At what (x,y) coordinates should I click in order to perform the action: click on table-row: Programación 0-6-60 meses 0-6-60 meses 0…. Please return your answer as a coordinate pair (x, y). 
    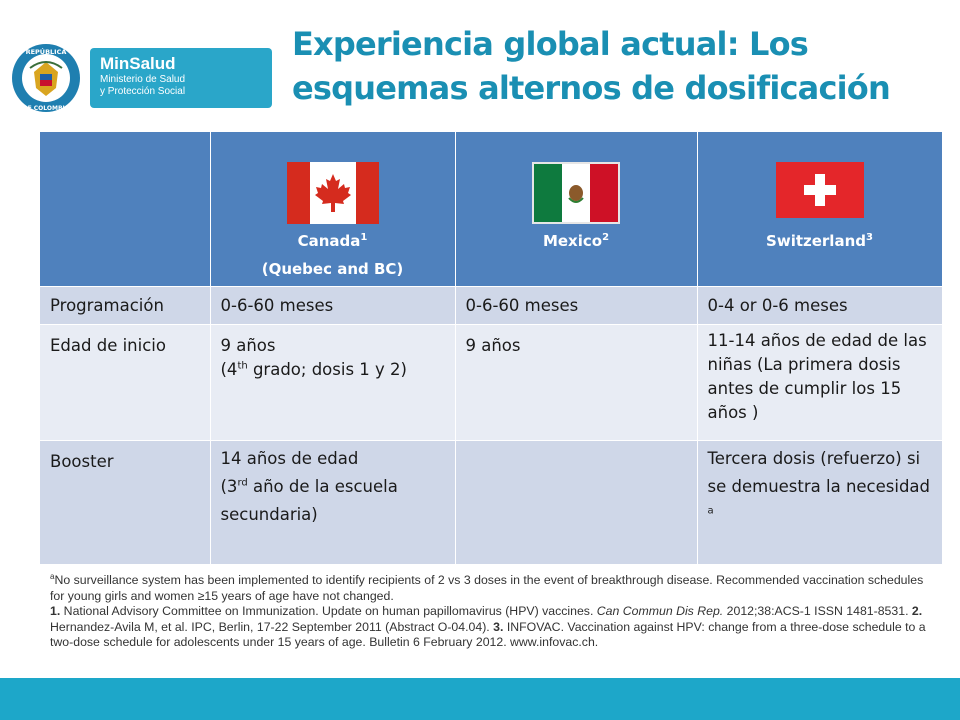
    Looking at the image, I should click on (491, 305).